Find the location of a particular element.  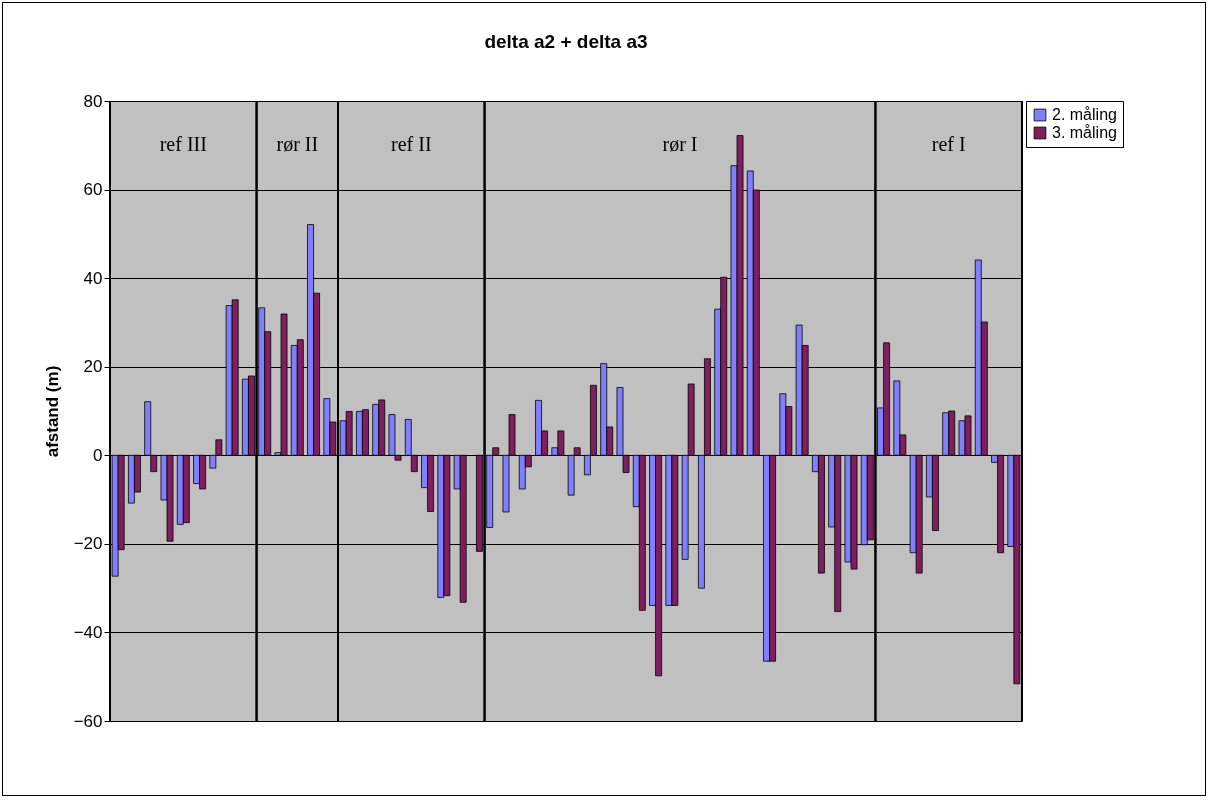

annotation: ref III is located at coordinates (183, 144).